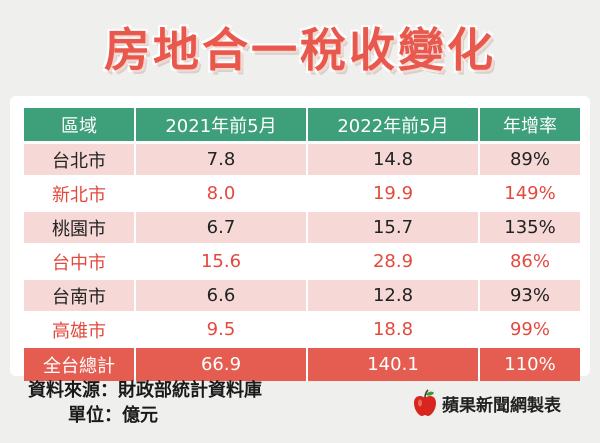 The height and width of the screenshot is (443, 600). Describe the element at coordinates (501, 405) in the screenshot. I see `brand-text: 蘋果新聞網製表` at that location.